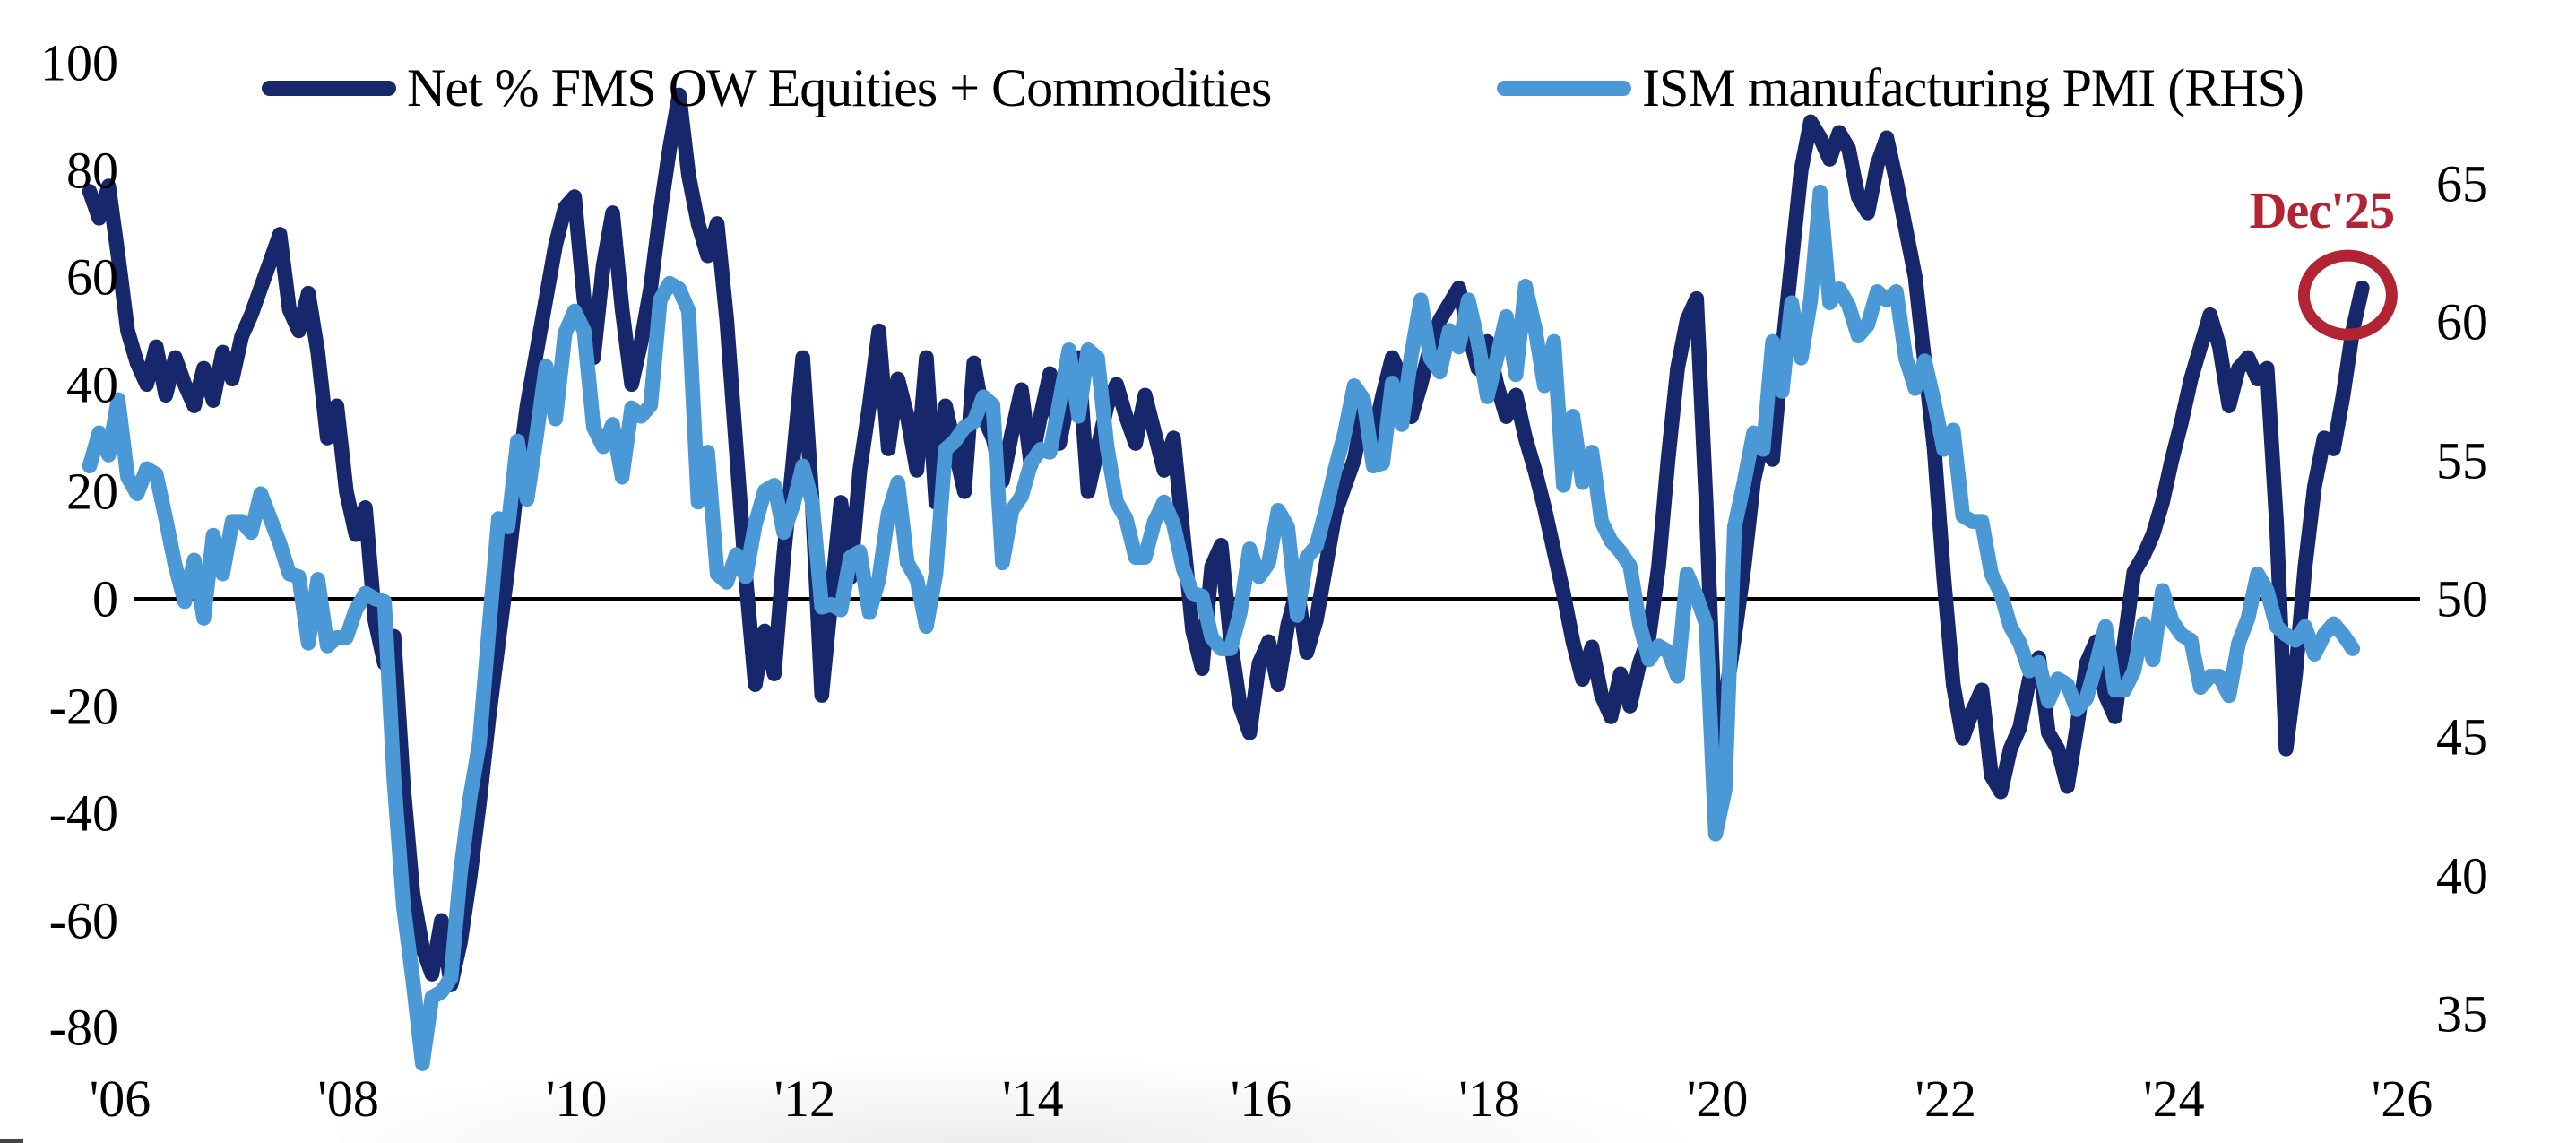 This screenshot has width=2576, height=1143. What do you see at coordinates (92, 384) in the screenshot?
I see `left-axis-tick: 40` at bounding box center [92, 384].